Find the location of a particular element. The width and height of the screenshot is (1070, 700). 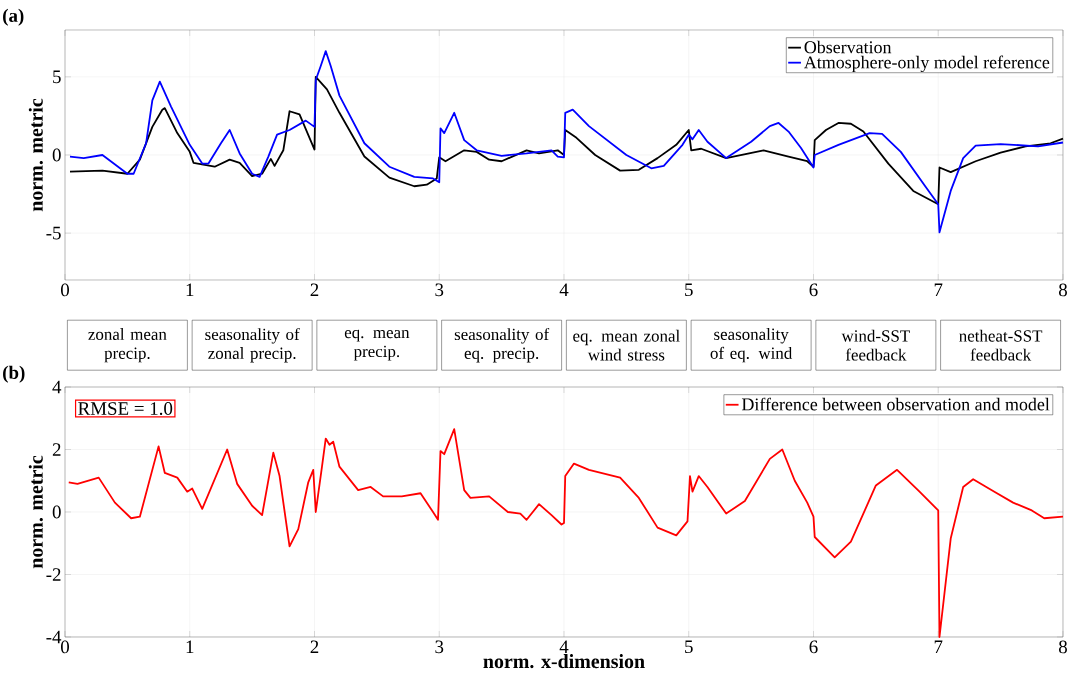

legend-label: Difference between observation and model is located at coordinates (895, 404).